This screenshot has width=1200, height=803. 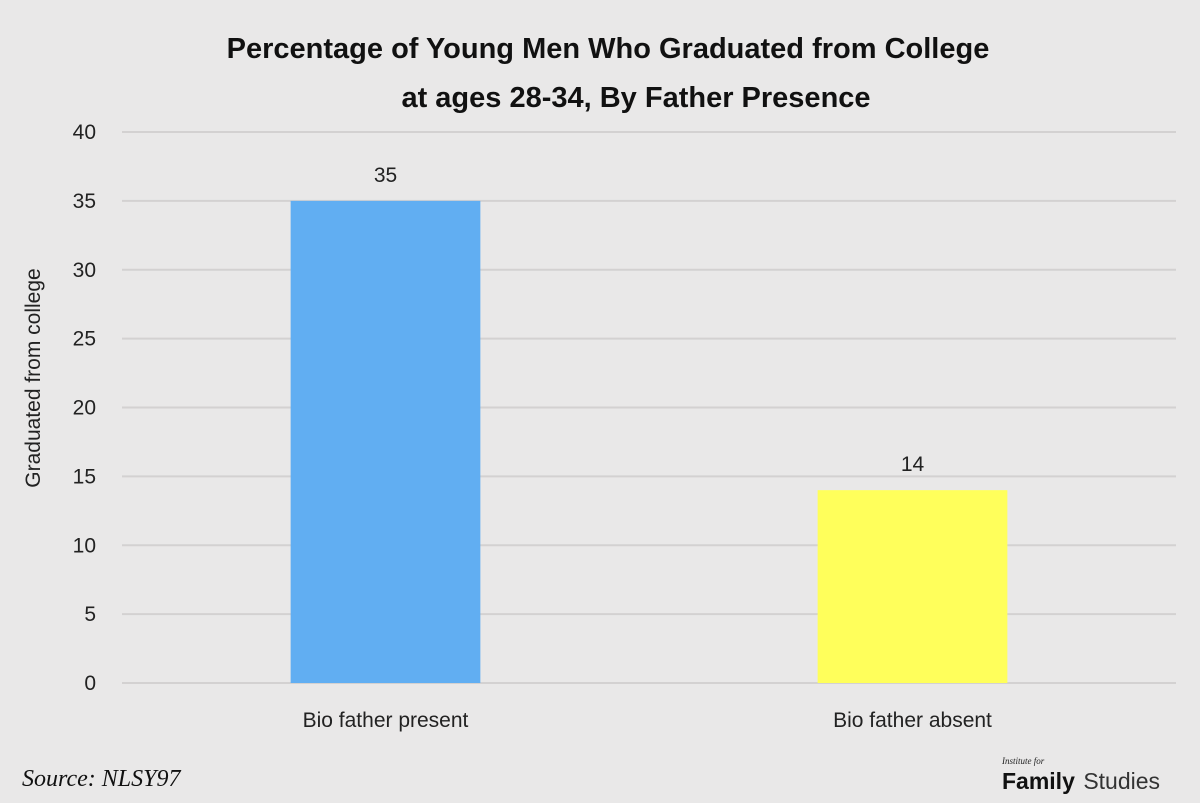 I want to click on institute-logo: Institute for Family Studies, so click(x=1080, y=775).